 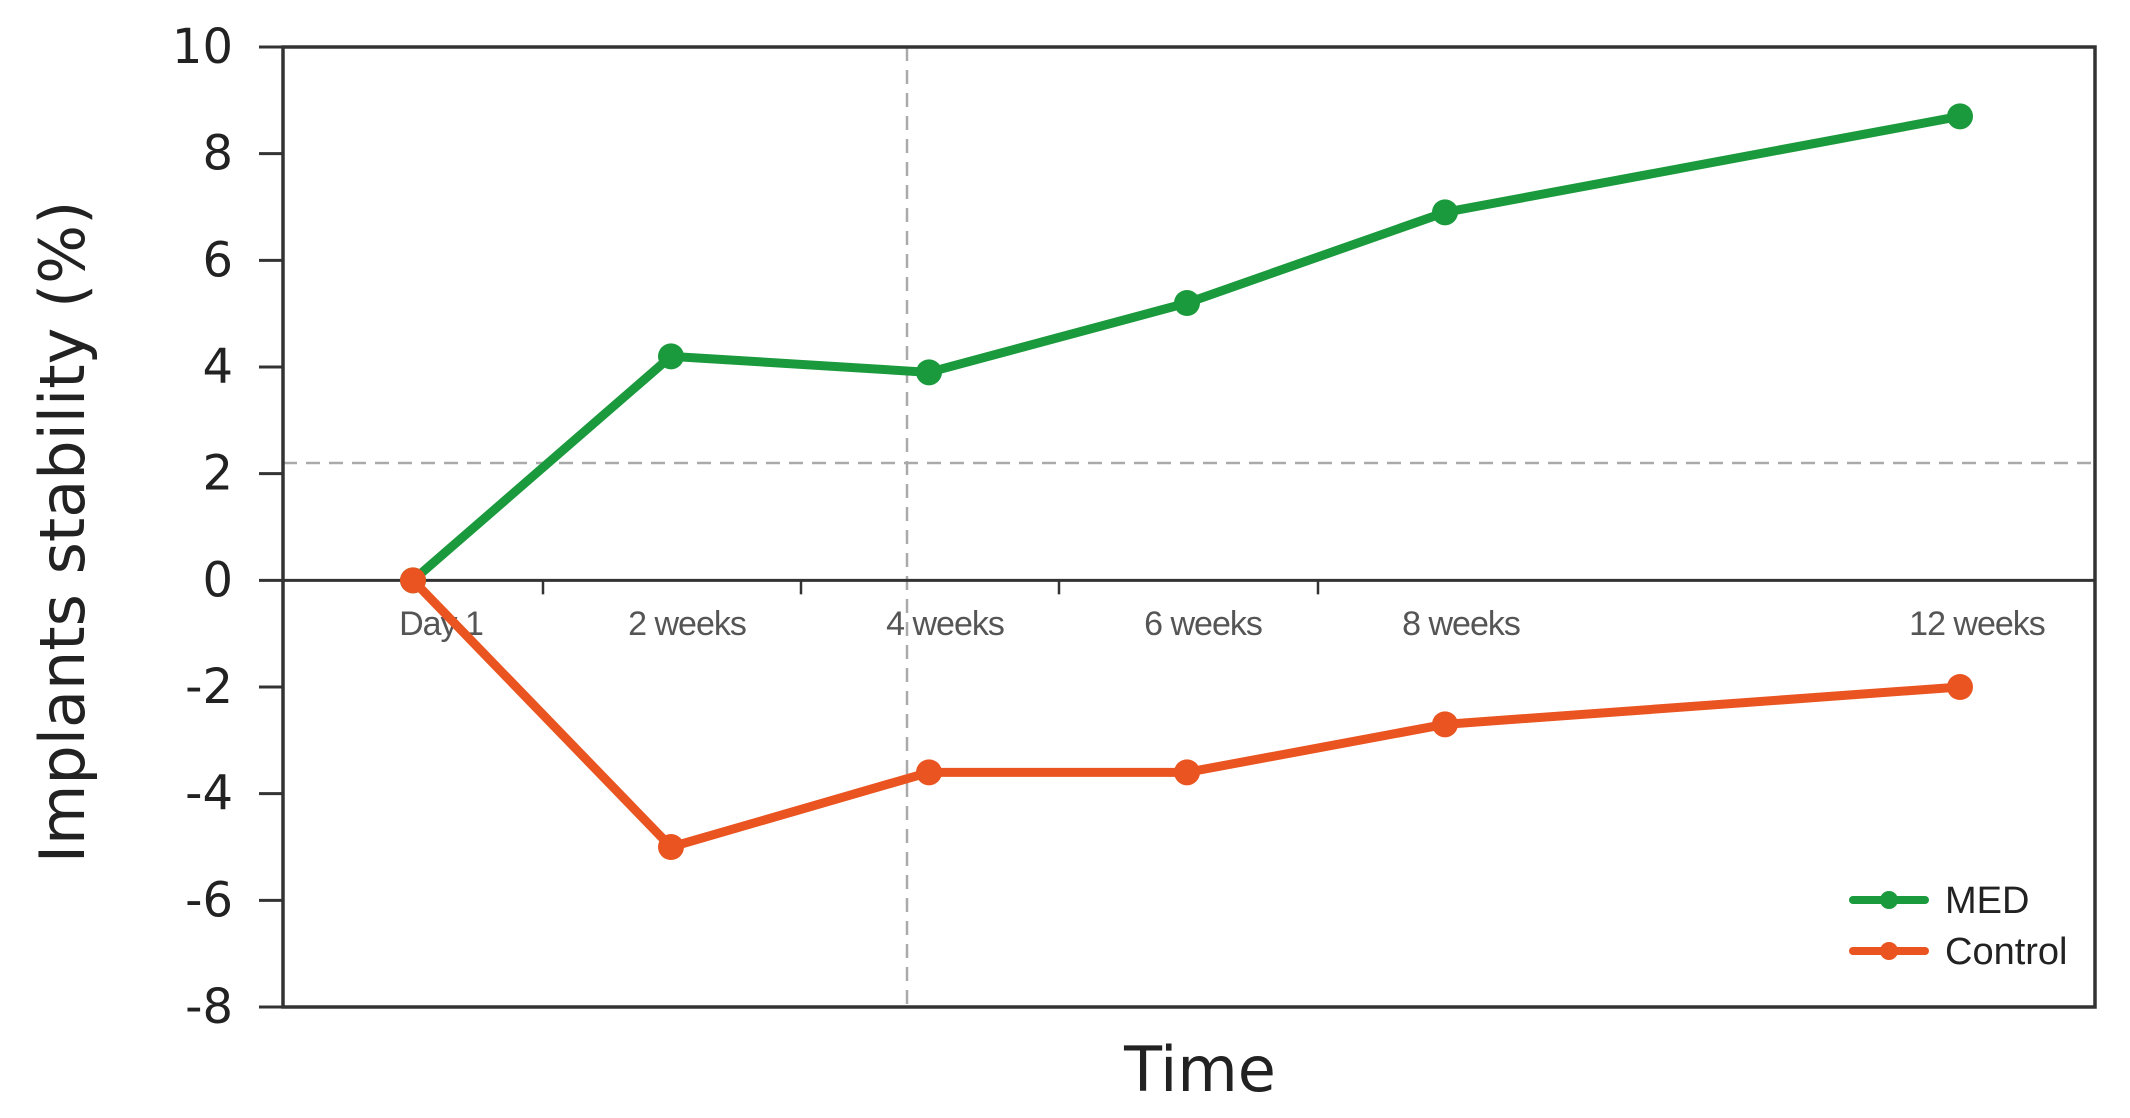 I want to click on x-category-label: 6 weeks, so click(x=1203, y=624).